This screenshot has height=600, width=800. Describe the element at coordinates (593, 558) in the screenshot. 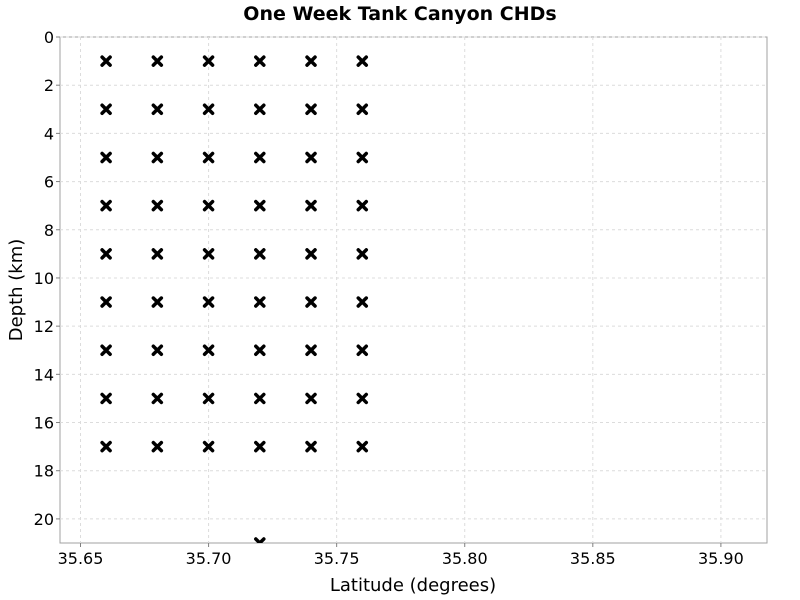

I see `x-tick-label: 35.85` at that location.